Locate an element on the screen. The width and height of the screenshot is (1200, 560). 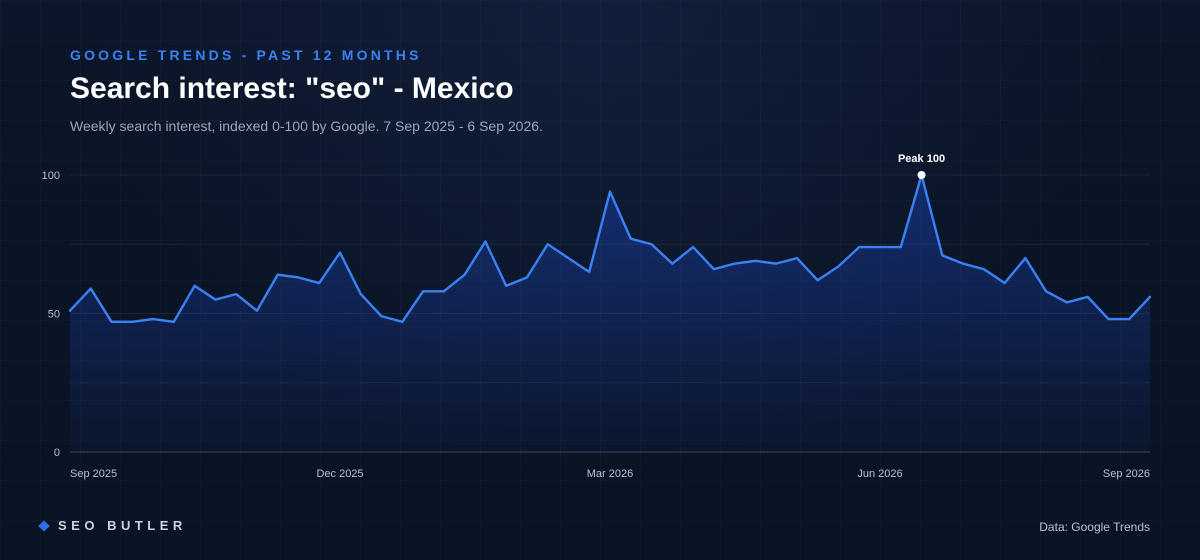
y-tick-label: 50 is located at coordinates (54, 315).